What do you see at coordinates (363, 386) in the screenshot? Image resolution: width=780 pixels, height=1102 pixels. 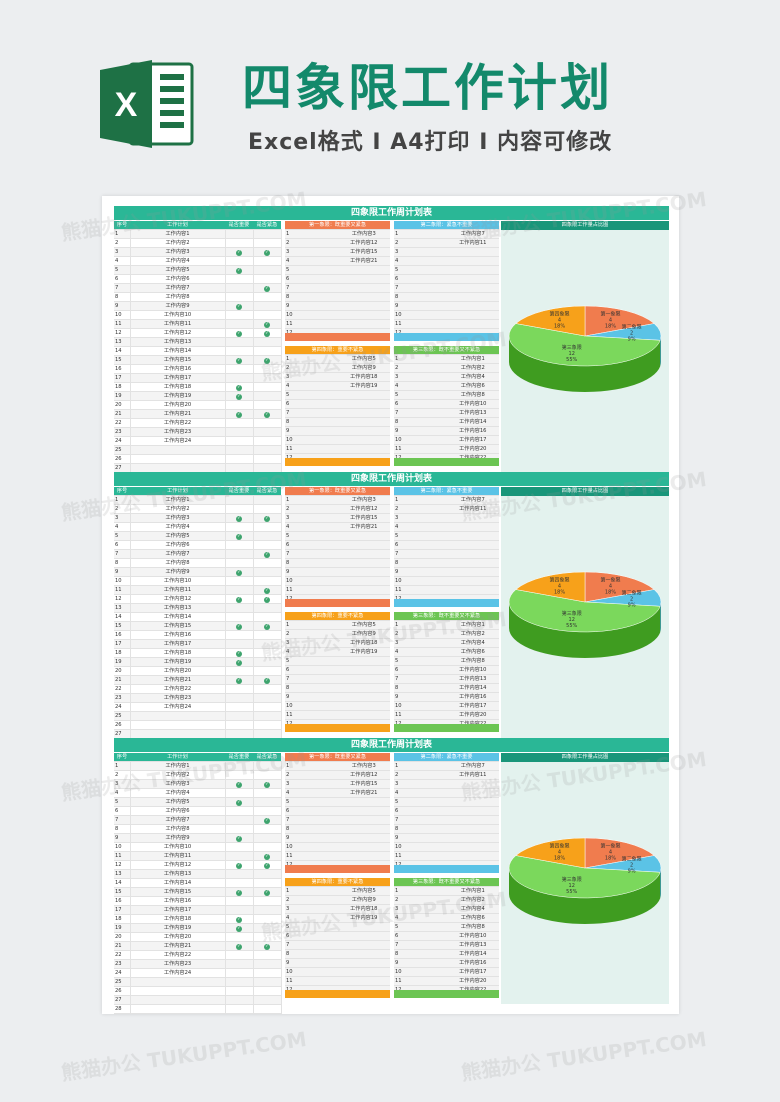 I see `quadrant-row-task: 工作内容19` at bounding box center [363, 386].